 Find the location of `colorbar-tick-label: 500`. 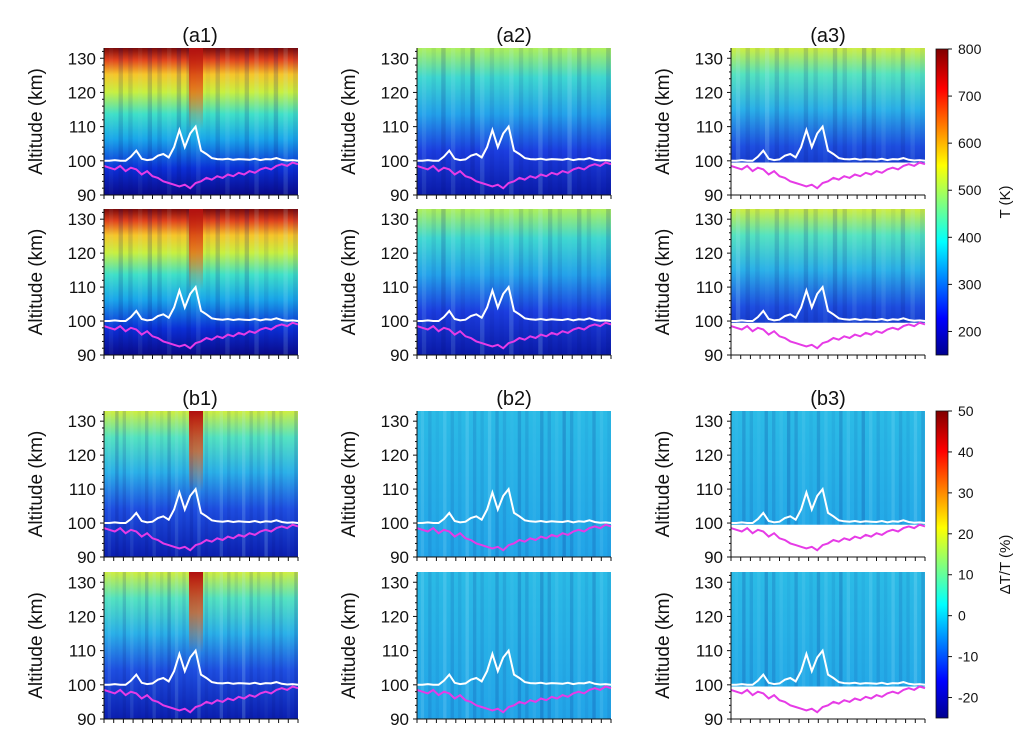

colorbar-tick-label: 500 is located at coordinates (970, 190).